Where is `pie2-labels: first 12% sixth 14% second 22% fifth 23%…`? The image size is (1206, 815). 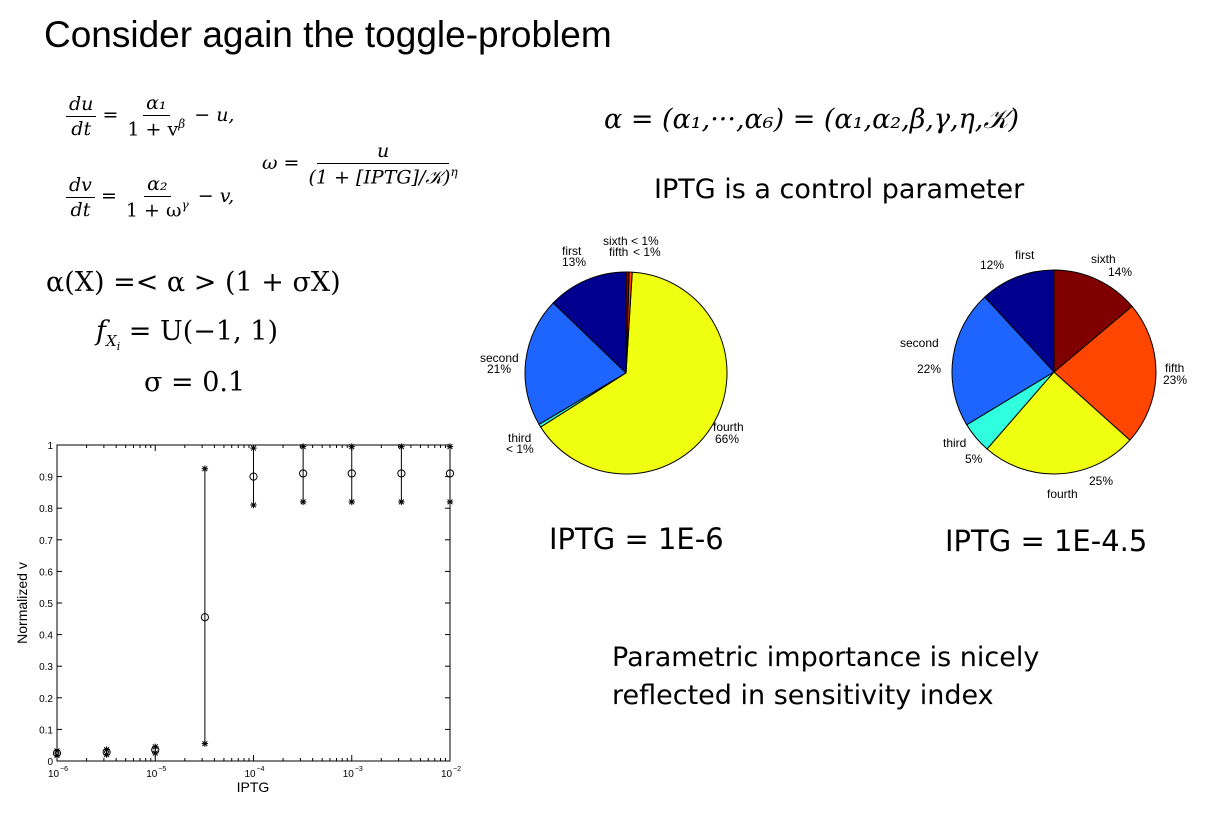 pie2-labels: first 12% sixth 14% second 22% fifth 23%… is located at coordinates (1043, 374).